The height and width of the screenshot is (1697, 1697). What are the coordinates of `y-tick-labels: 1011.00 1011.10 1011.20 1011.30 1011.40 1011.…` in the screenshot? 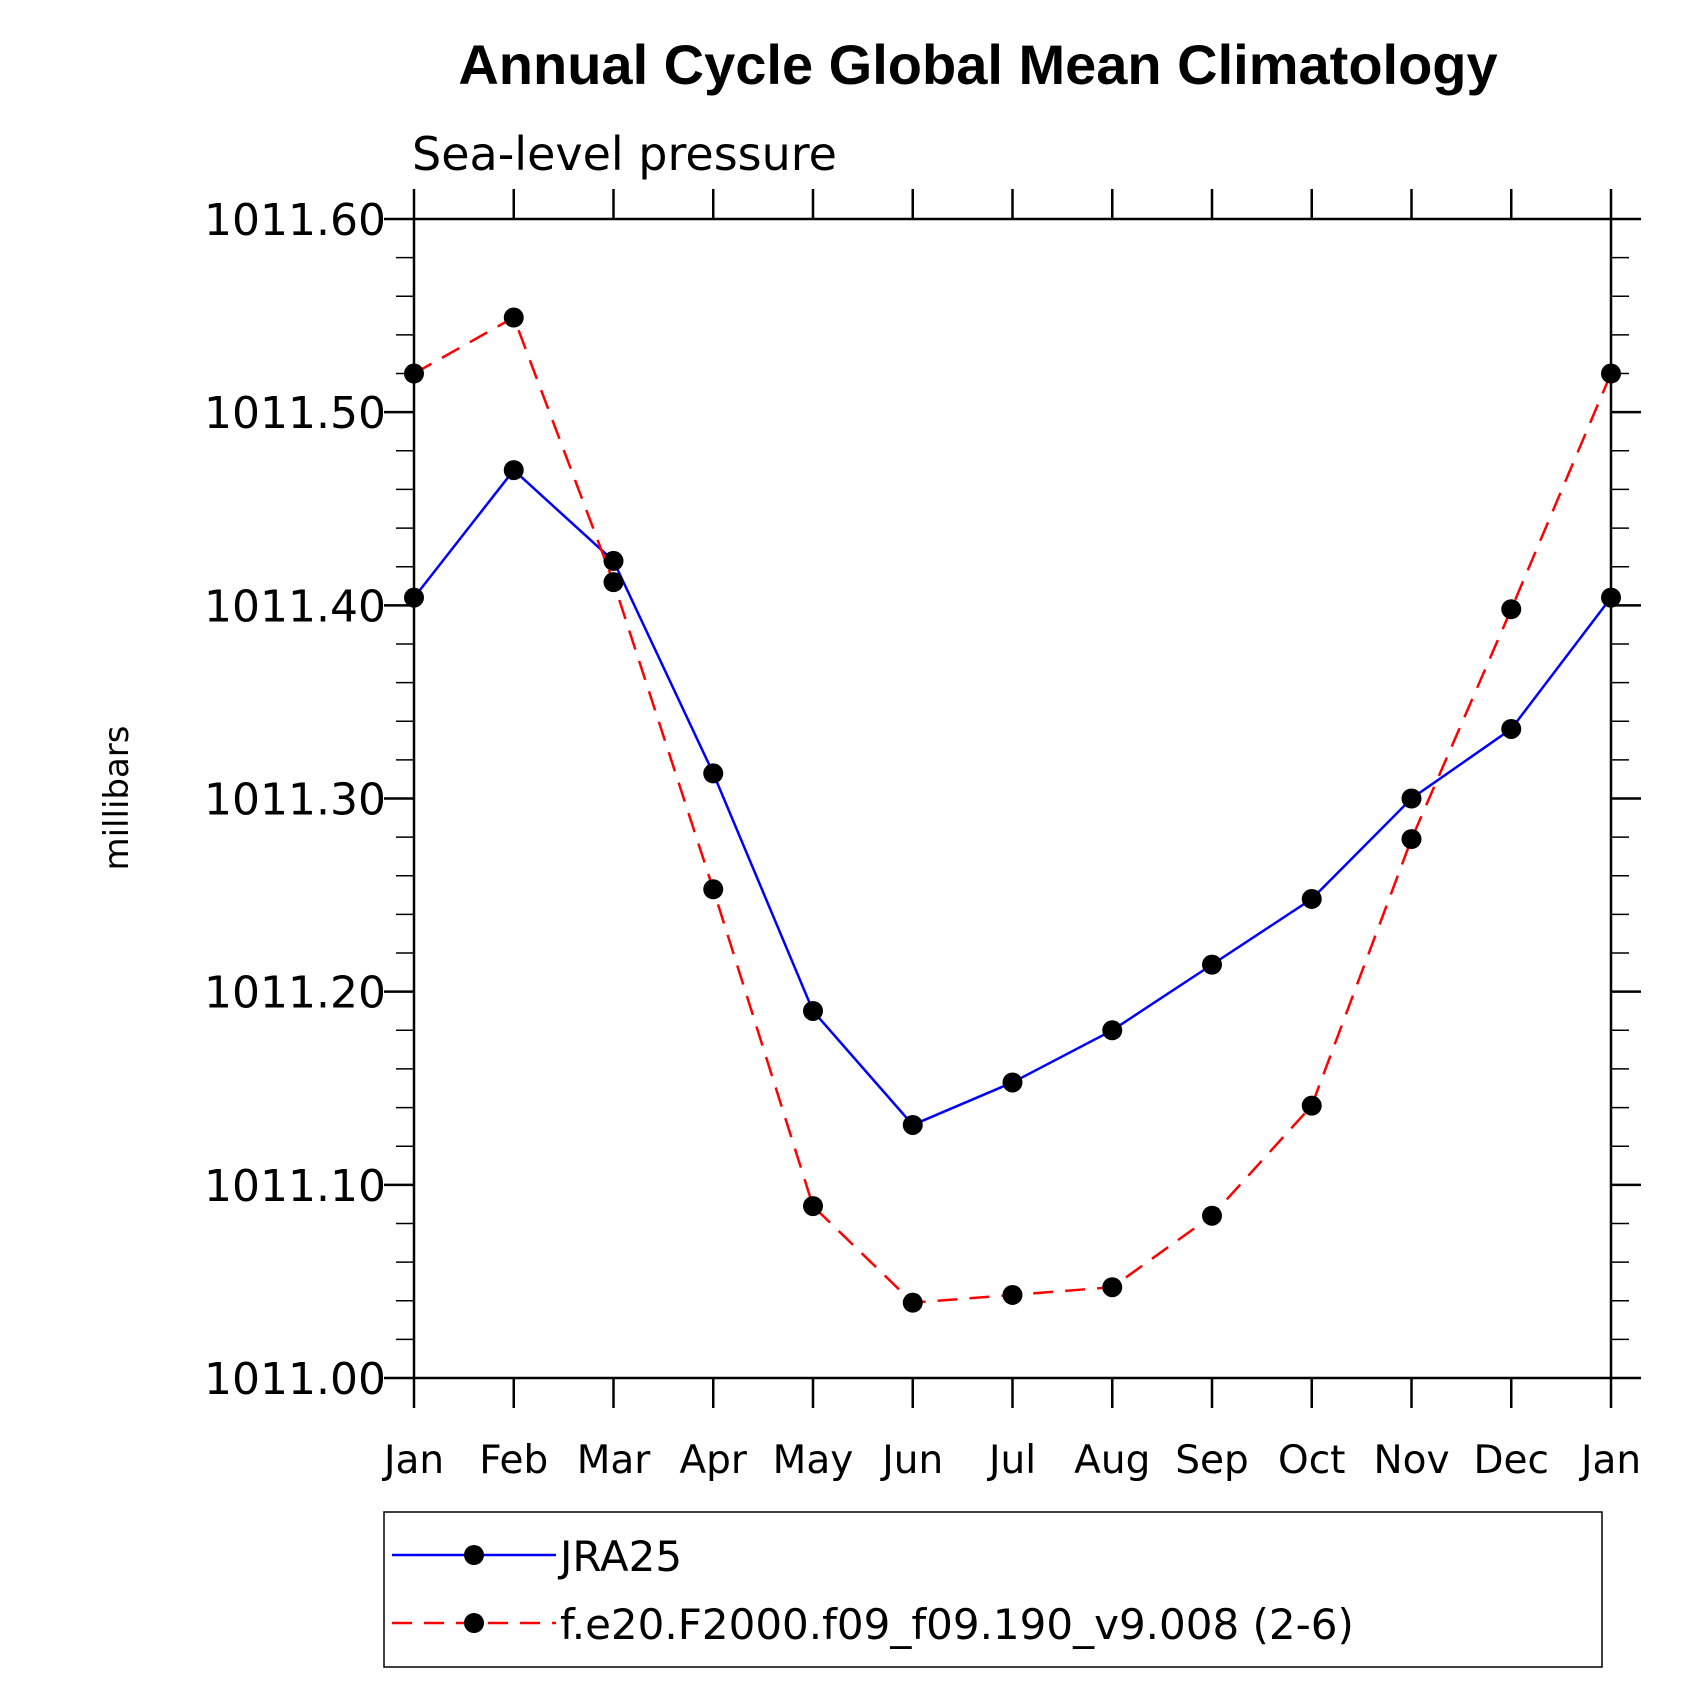 It's located at (295, 800).